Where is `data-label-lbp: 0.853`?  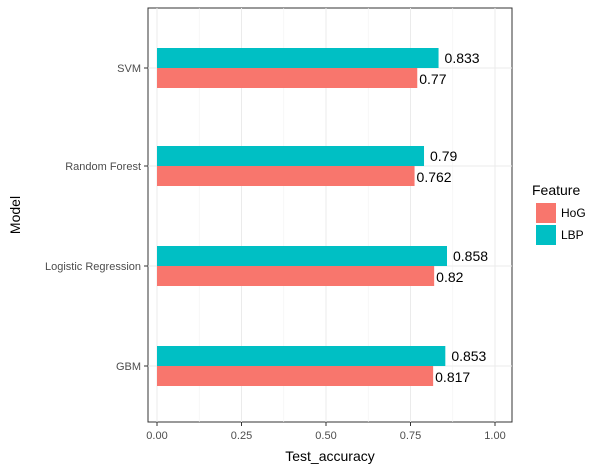 data-label-lbp: 0.853 is located at coordinates (468, 356).